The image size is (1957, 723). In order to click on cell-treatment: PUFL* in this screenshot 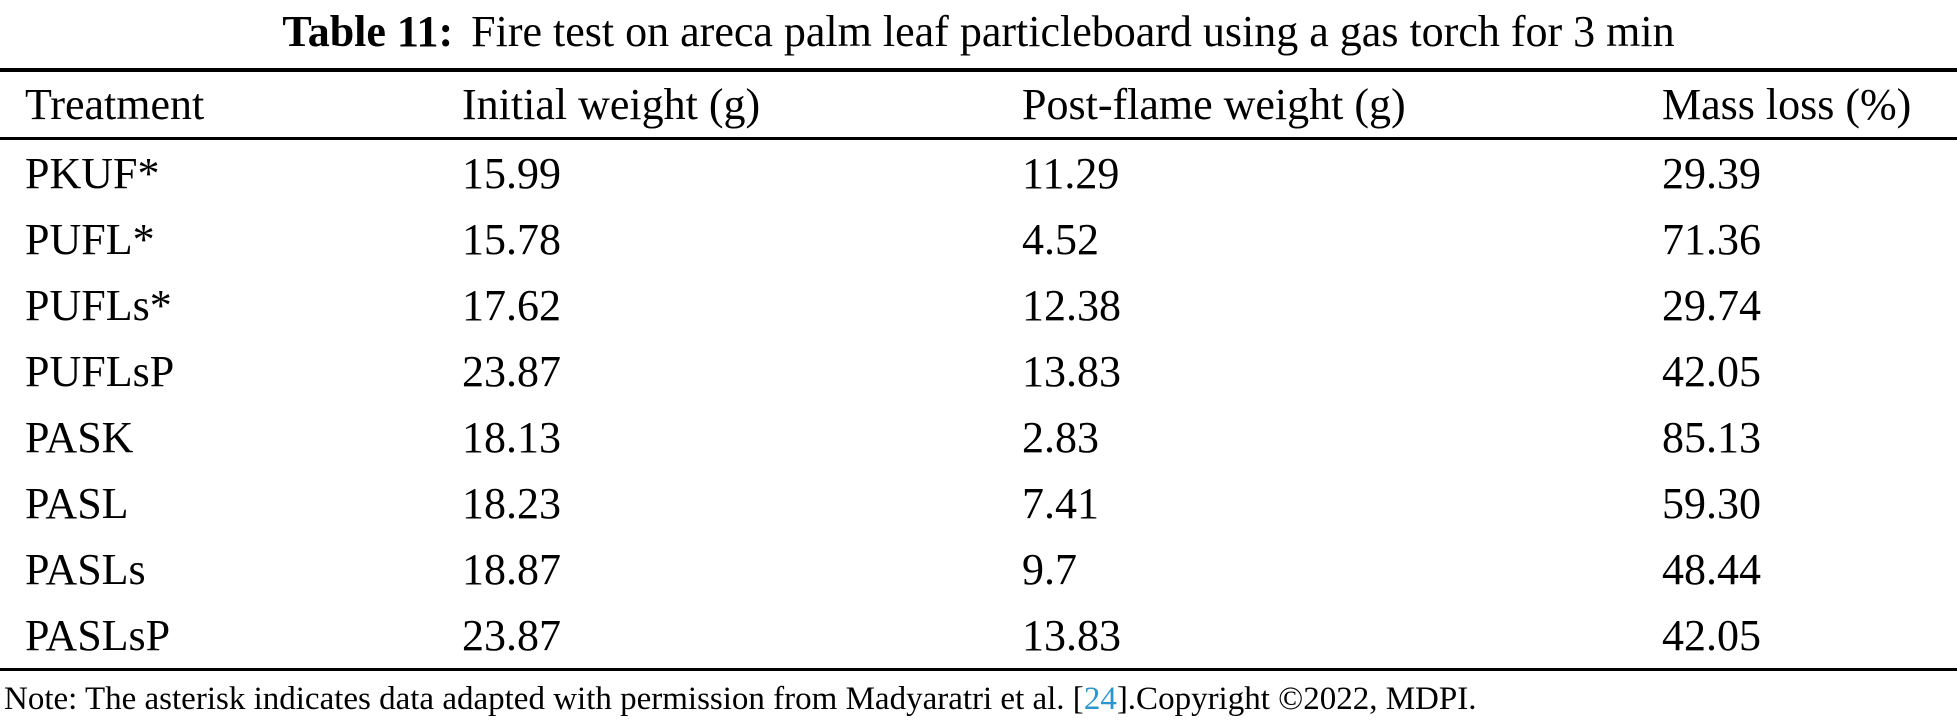, I will do `click(90, 239)`.